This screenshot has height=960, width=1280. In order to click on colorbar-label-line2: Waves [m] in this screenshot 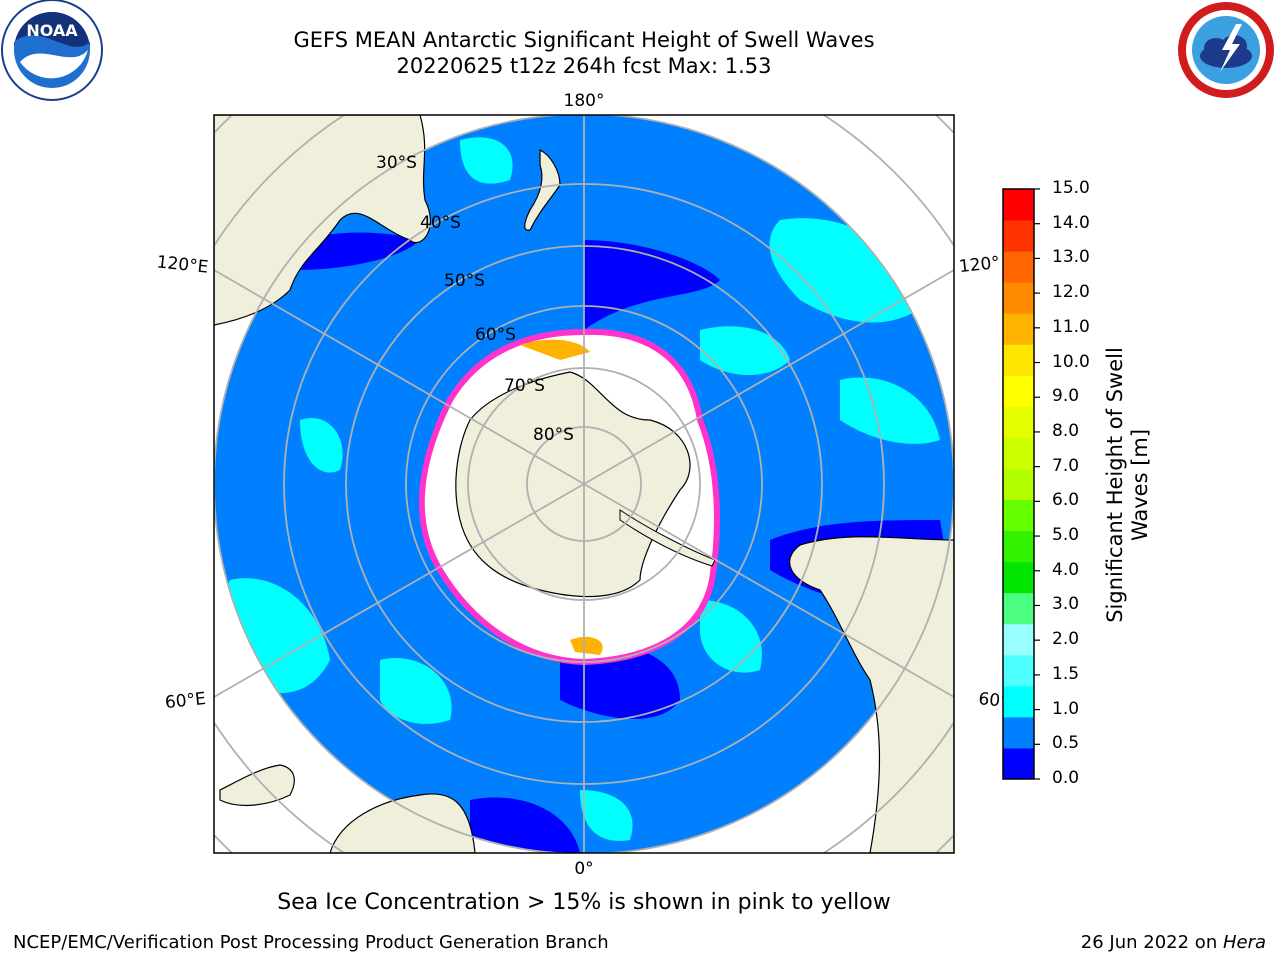, I will do `click(1140, 485)`.